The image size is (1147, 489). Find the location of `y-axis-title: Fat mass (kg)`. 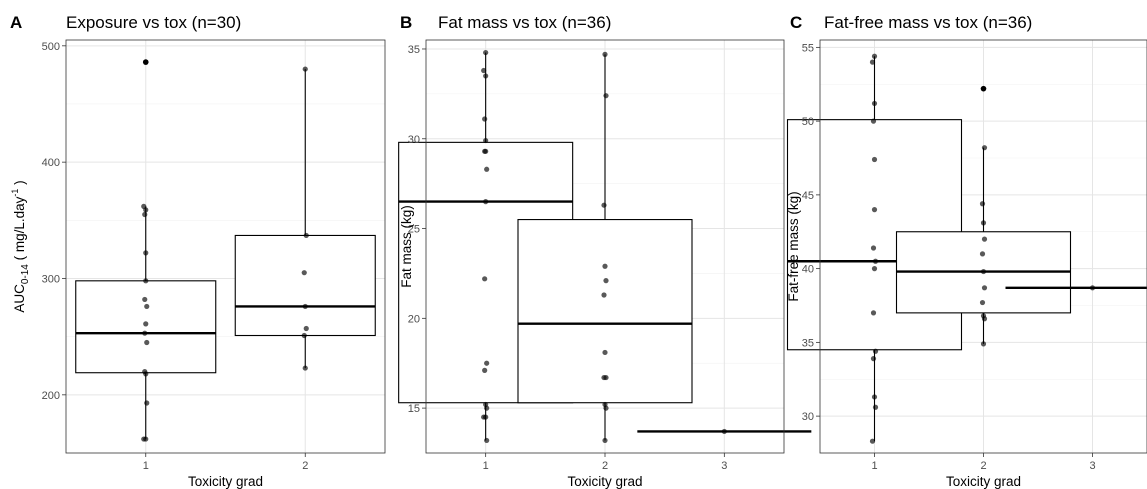

y-axis-title: Fat mass (kg) is located at coordinates (406, 246).